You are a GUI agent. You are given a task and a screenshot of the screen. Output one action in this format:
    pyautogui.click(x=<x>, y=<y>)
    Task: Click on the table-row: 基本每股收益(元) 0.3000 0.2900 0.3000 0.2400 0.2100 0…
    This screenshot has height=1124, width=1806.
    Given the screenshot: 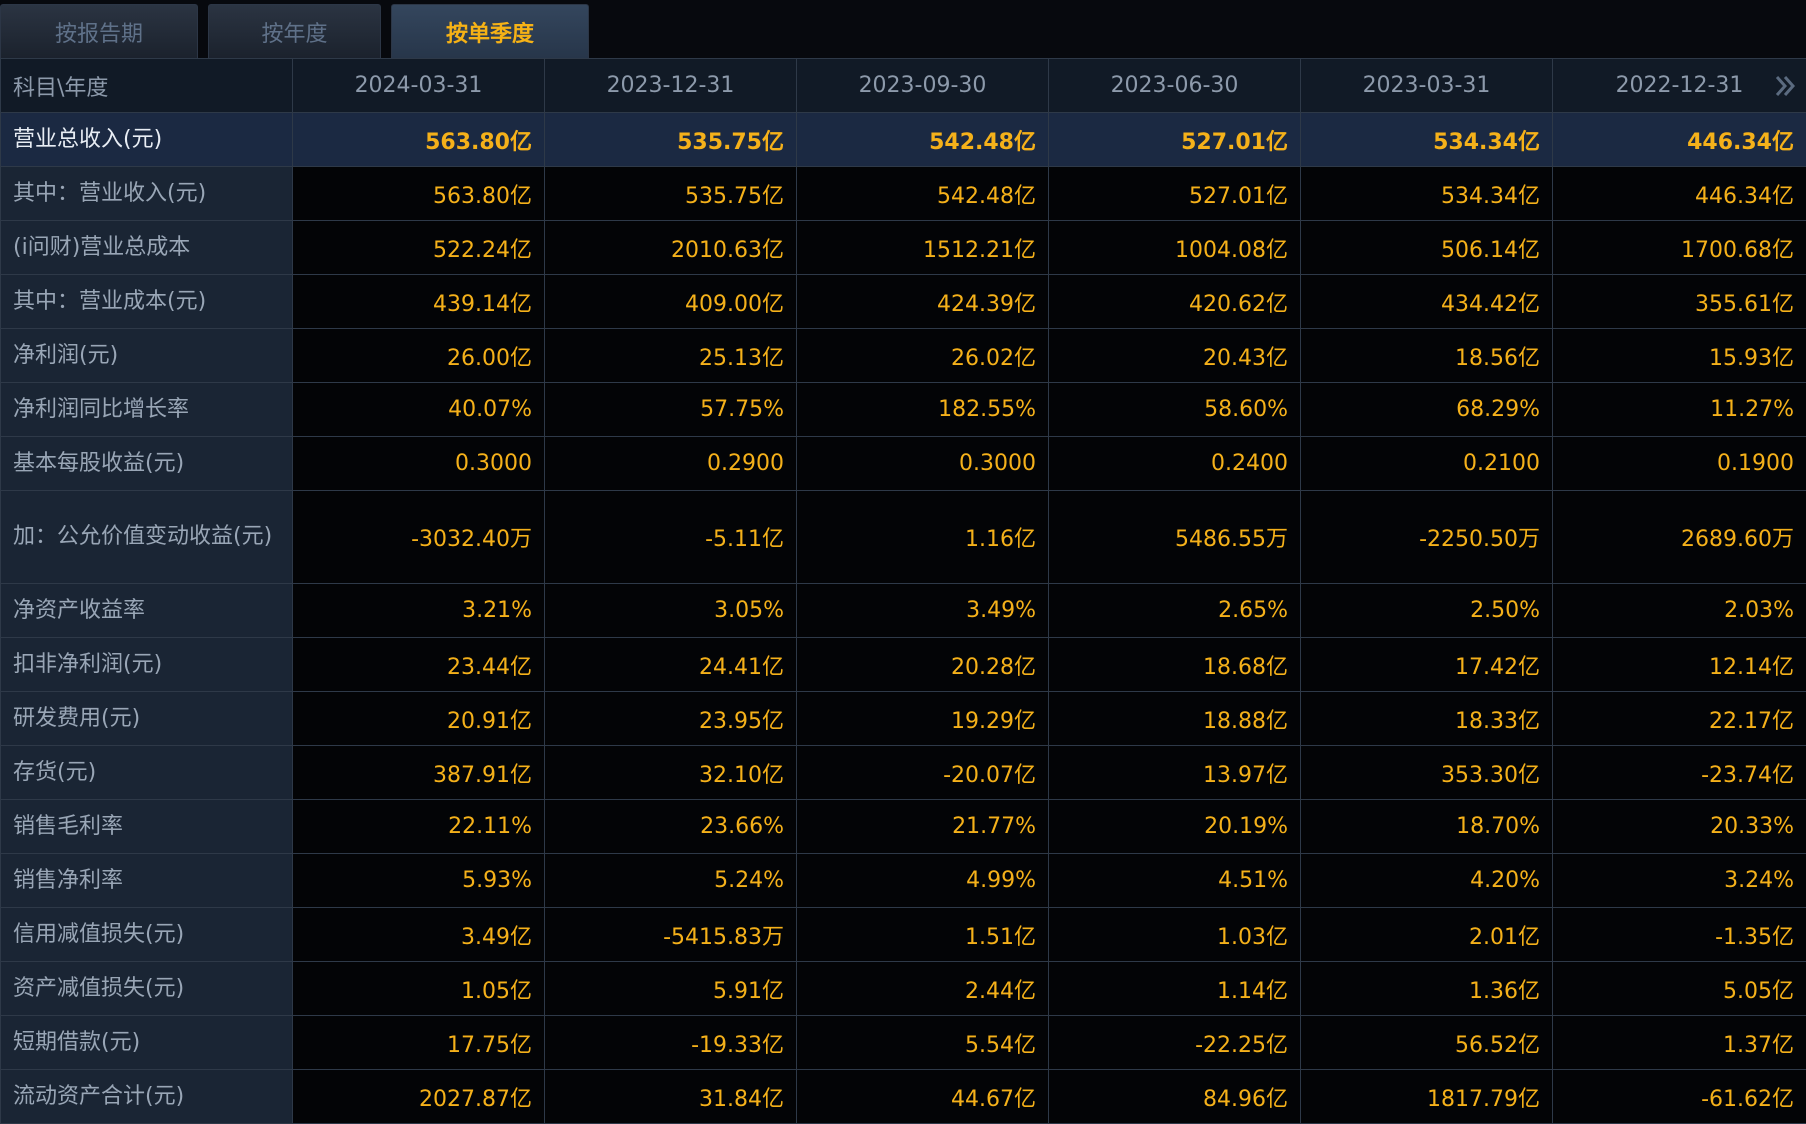 What is the action you would take?
    pyautogui.click(x=903, y=463)
    